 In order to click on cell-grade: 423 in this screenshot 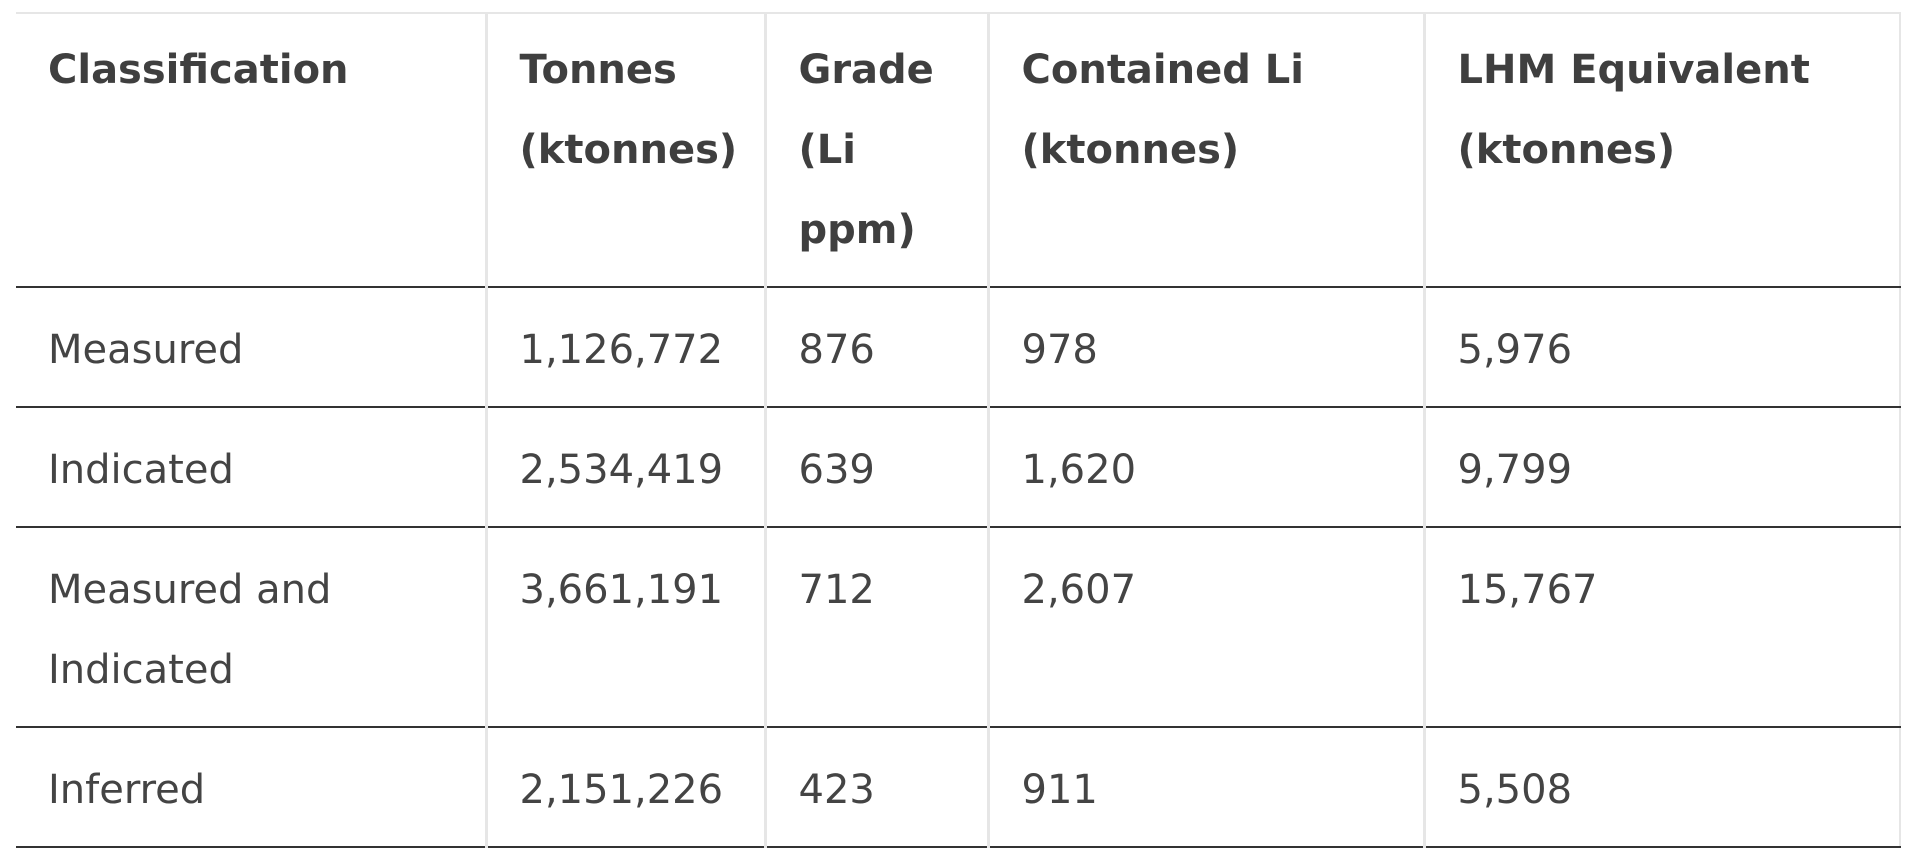, I will do `click(875, 787)`.